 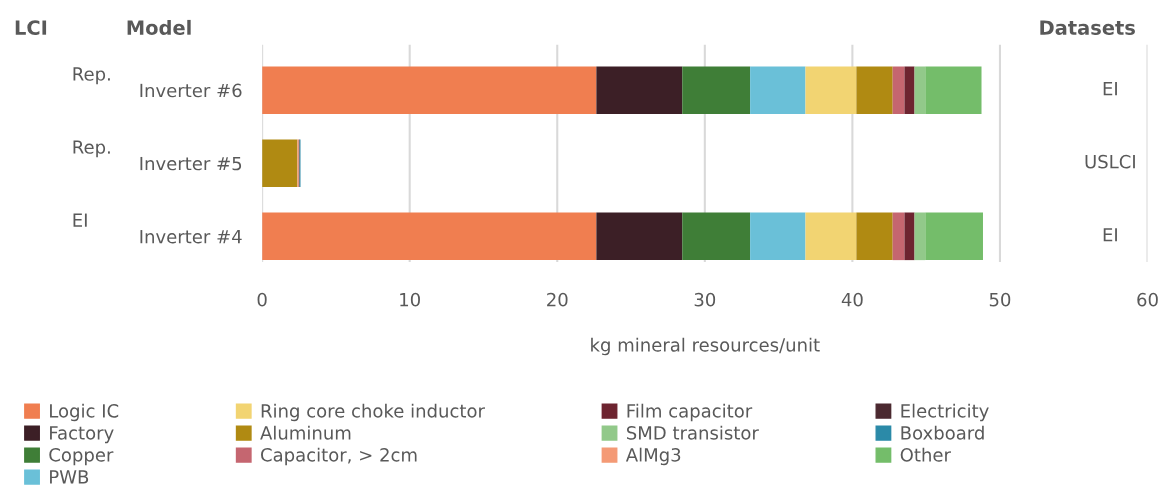 What do you see at coordinates (690, 412) in the screenshot?
I see `legend-label: Film capacitor` at bounding box center [690, 412].